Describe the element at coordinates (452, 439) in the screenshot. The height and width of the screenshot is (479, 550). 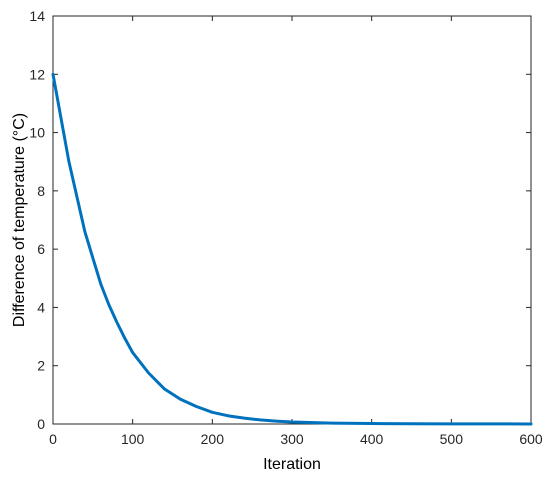
I see `x-tick-label: 500` at that location.